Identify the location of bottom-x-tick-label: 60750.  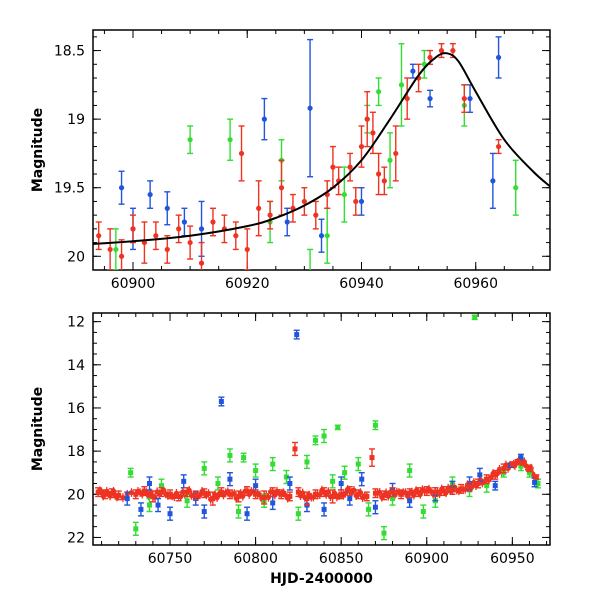
(170, 559).